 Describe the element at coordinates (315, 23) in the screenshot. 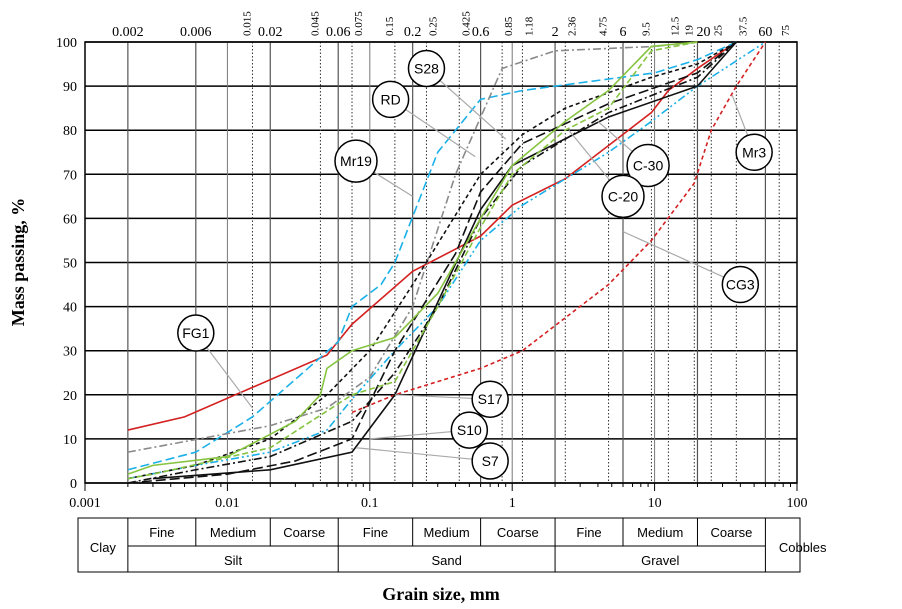

I see `sieve-tick-label: 0.045` at that location.